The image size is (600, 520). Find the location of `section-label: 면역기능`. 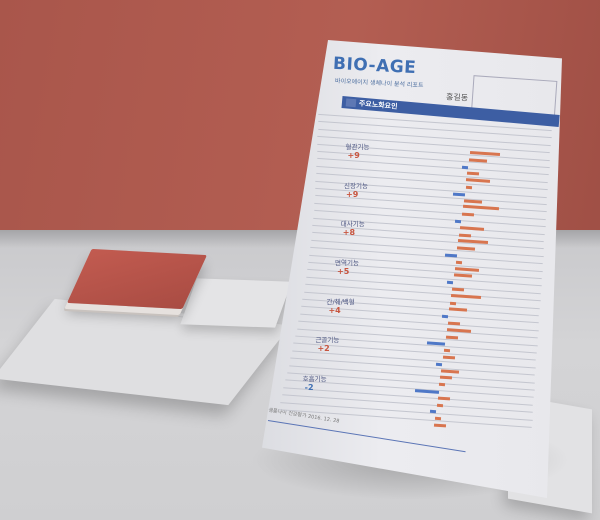

section-label: 면역기능 is located at coordinates (347, 263).